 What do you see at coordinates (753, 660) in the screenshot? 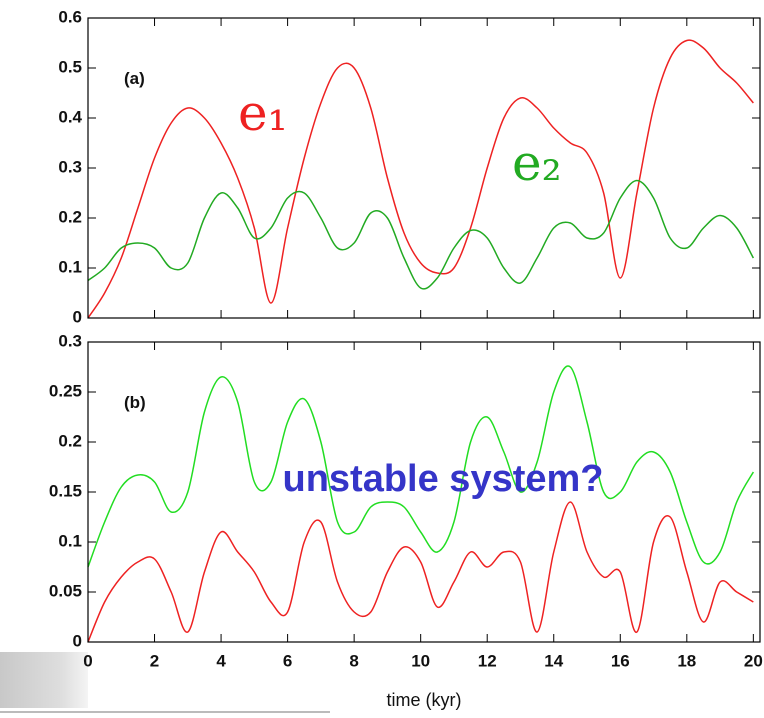
I see `x-tick-label: 20` at bounding box center [753, 660].